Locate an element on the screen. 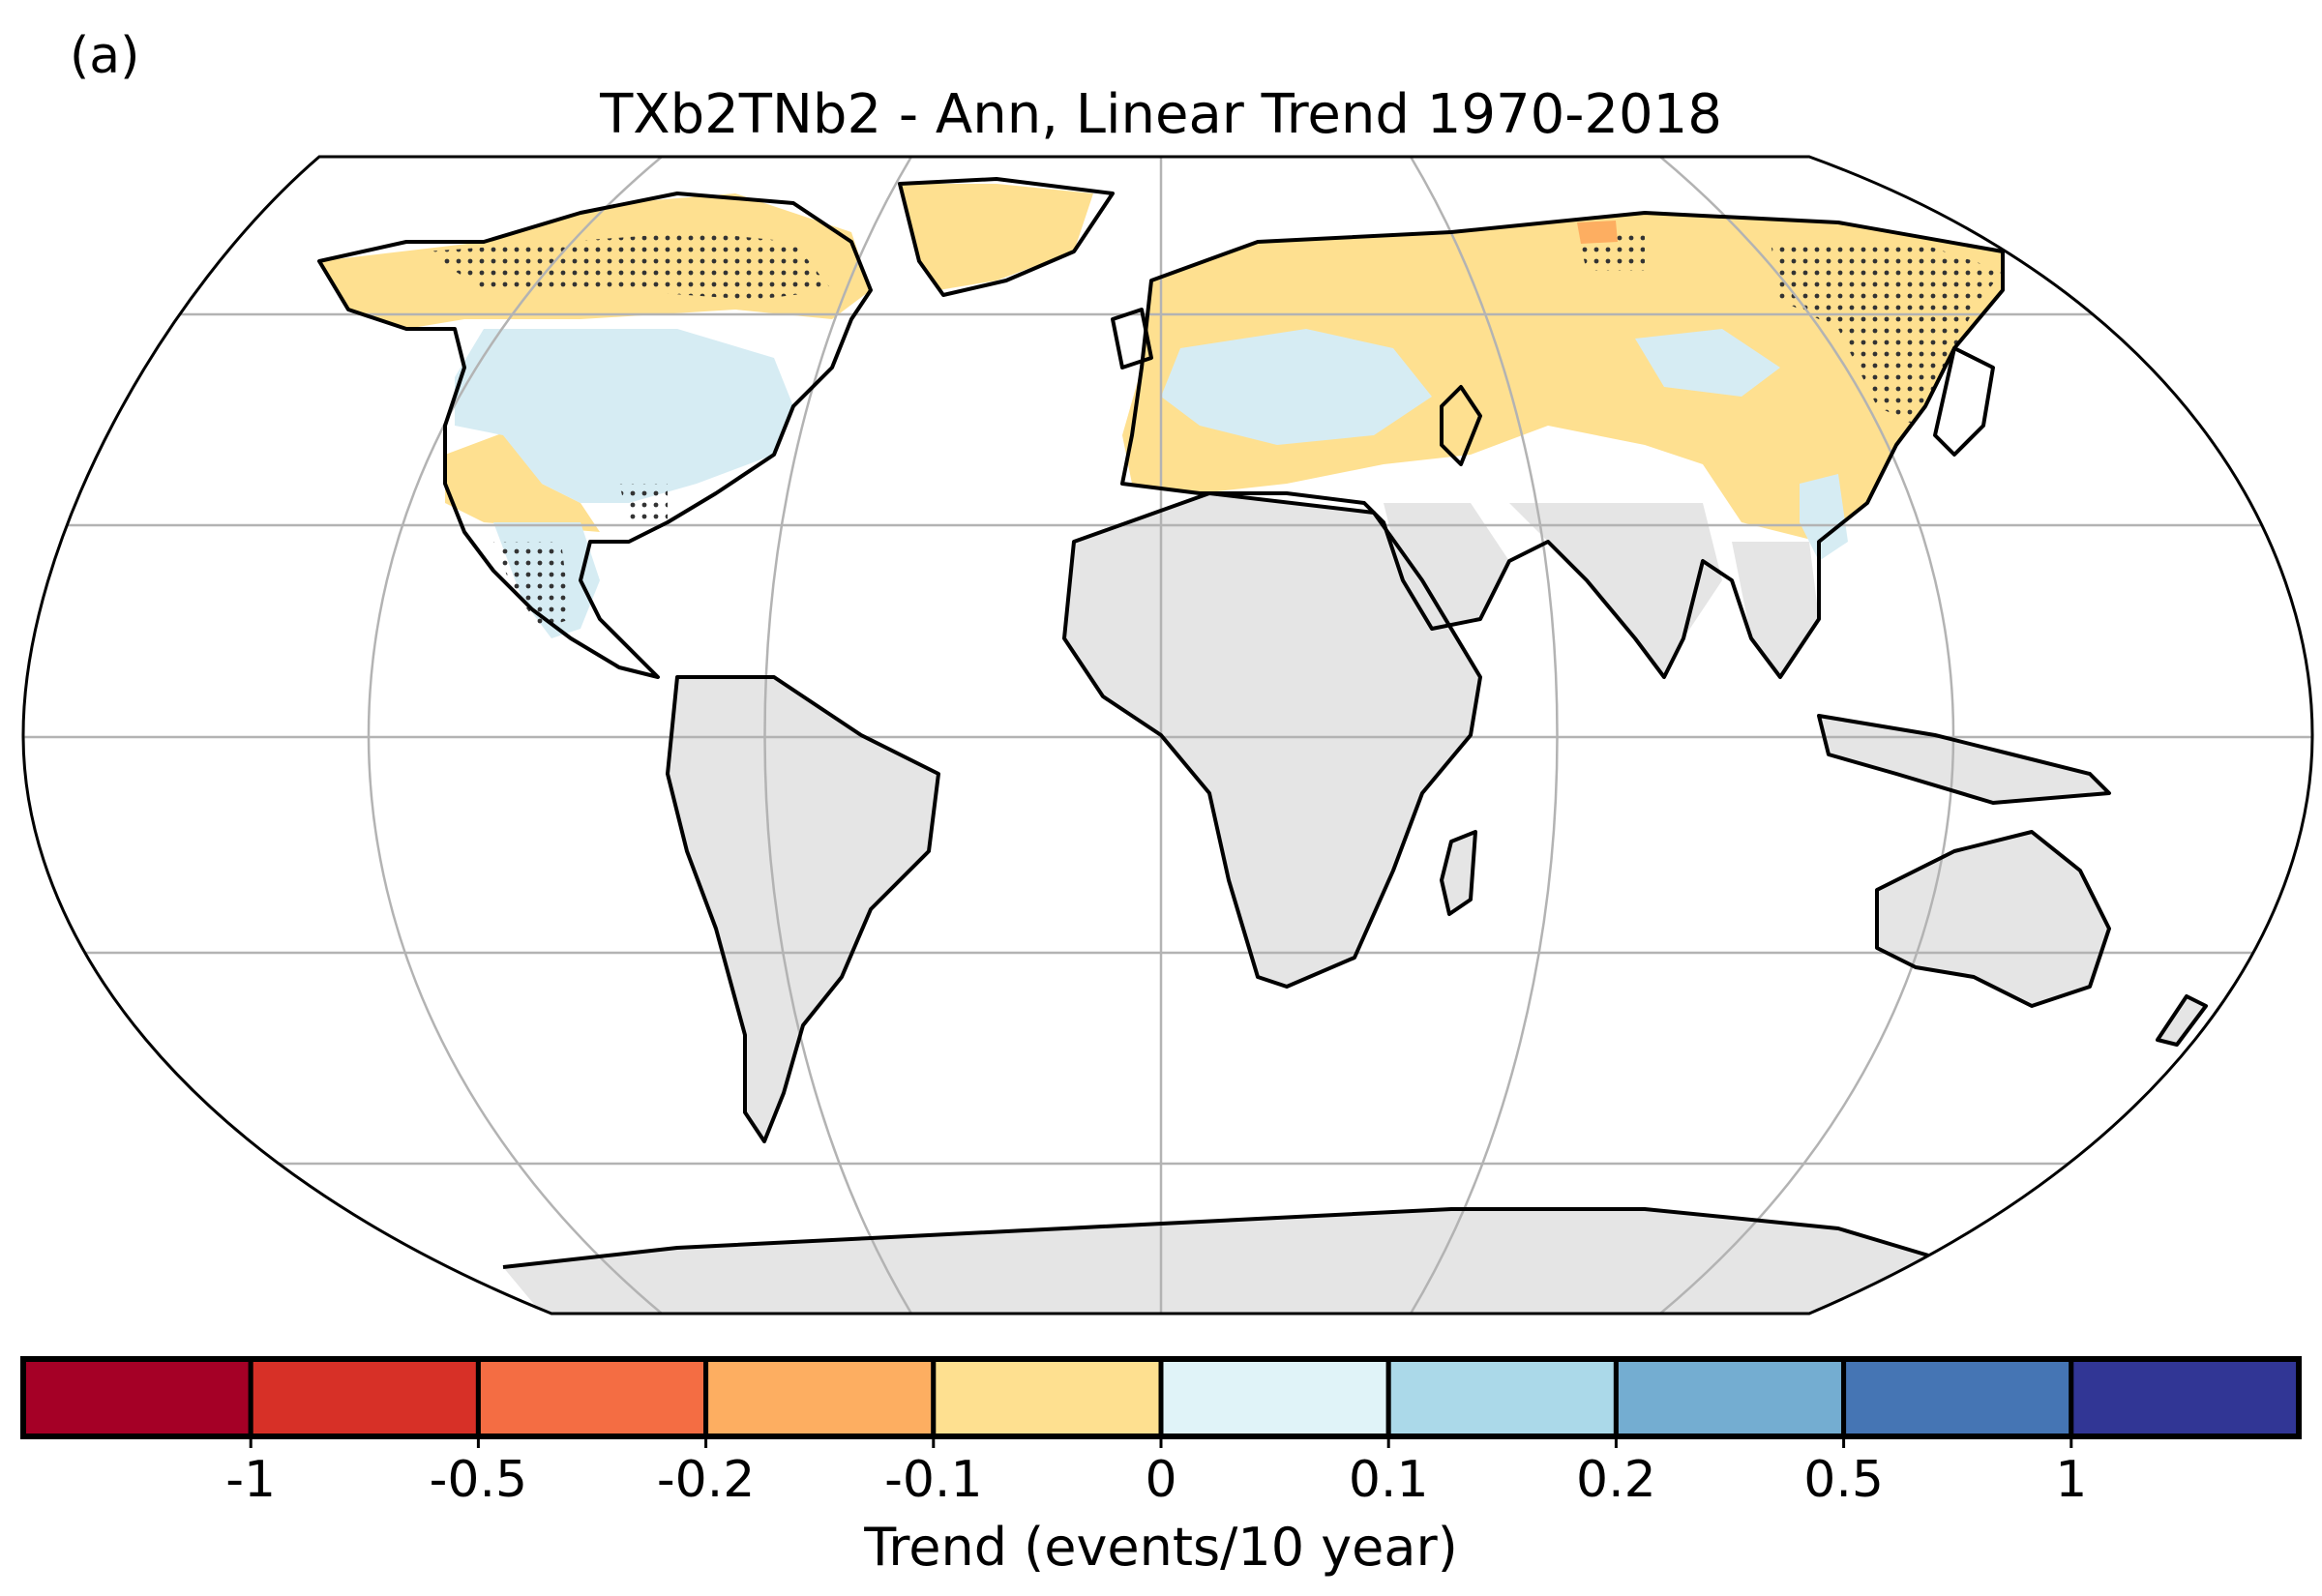 The height and width of the screenshot is (1596, 2322). colorbar-tick-label: -0.5 is located at coordinates (478, 1480).